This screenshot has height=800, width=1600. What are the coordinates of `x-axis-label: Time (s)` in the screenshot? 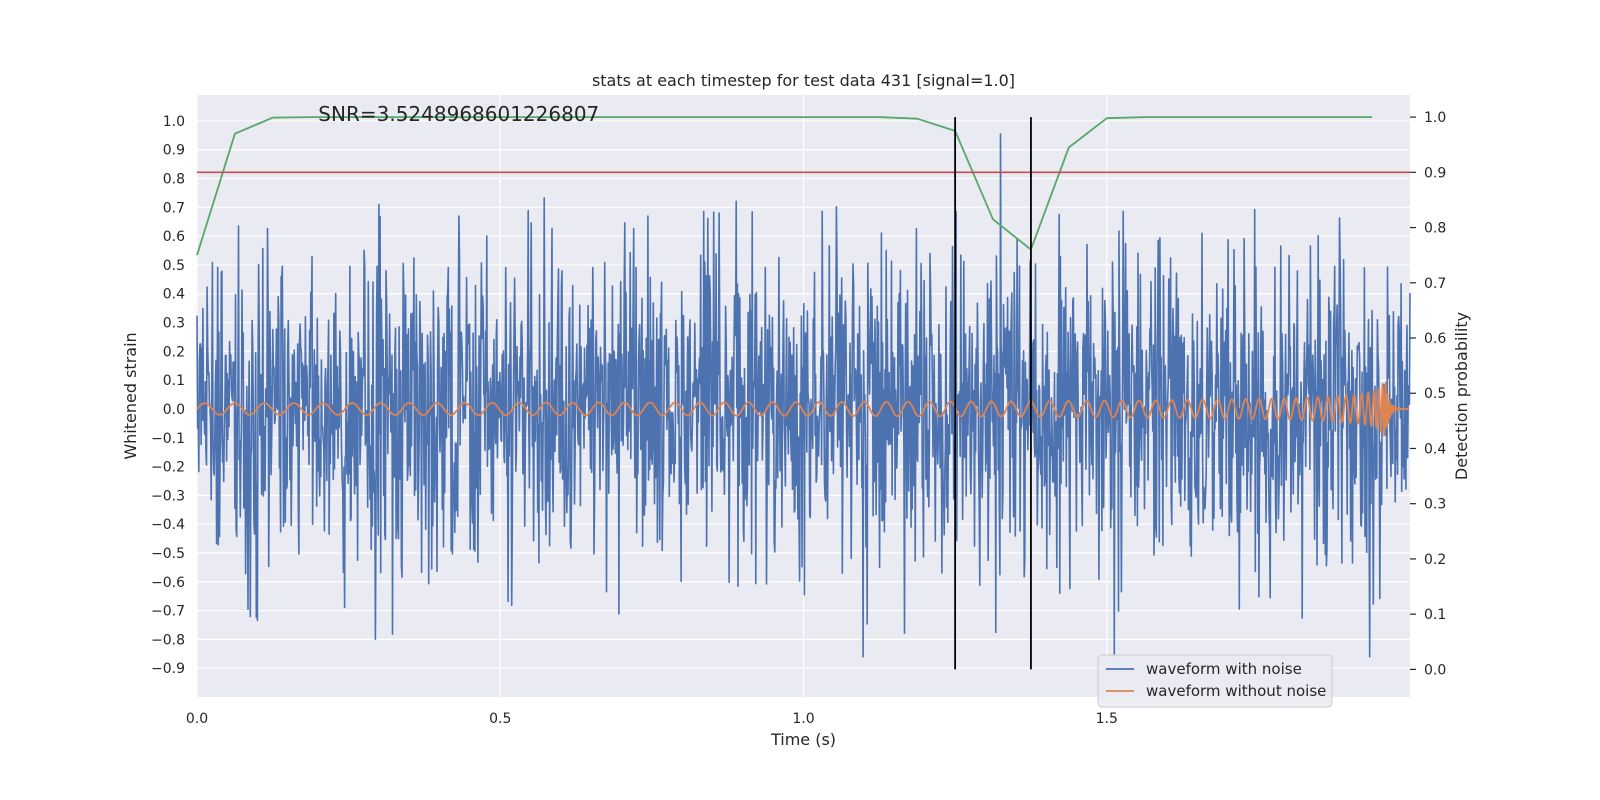 It's located at (803, 739).